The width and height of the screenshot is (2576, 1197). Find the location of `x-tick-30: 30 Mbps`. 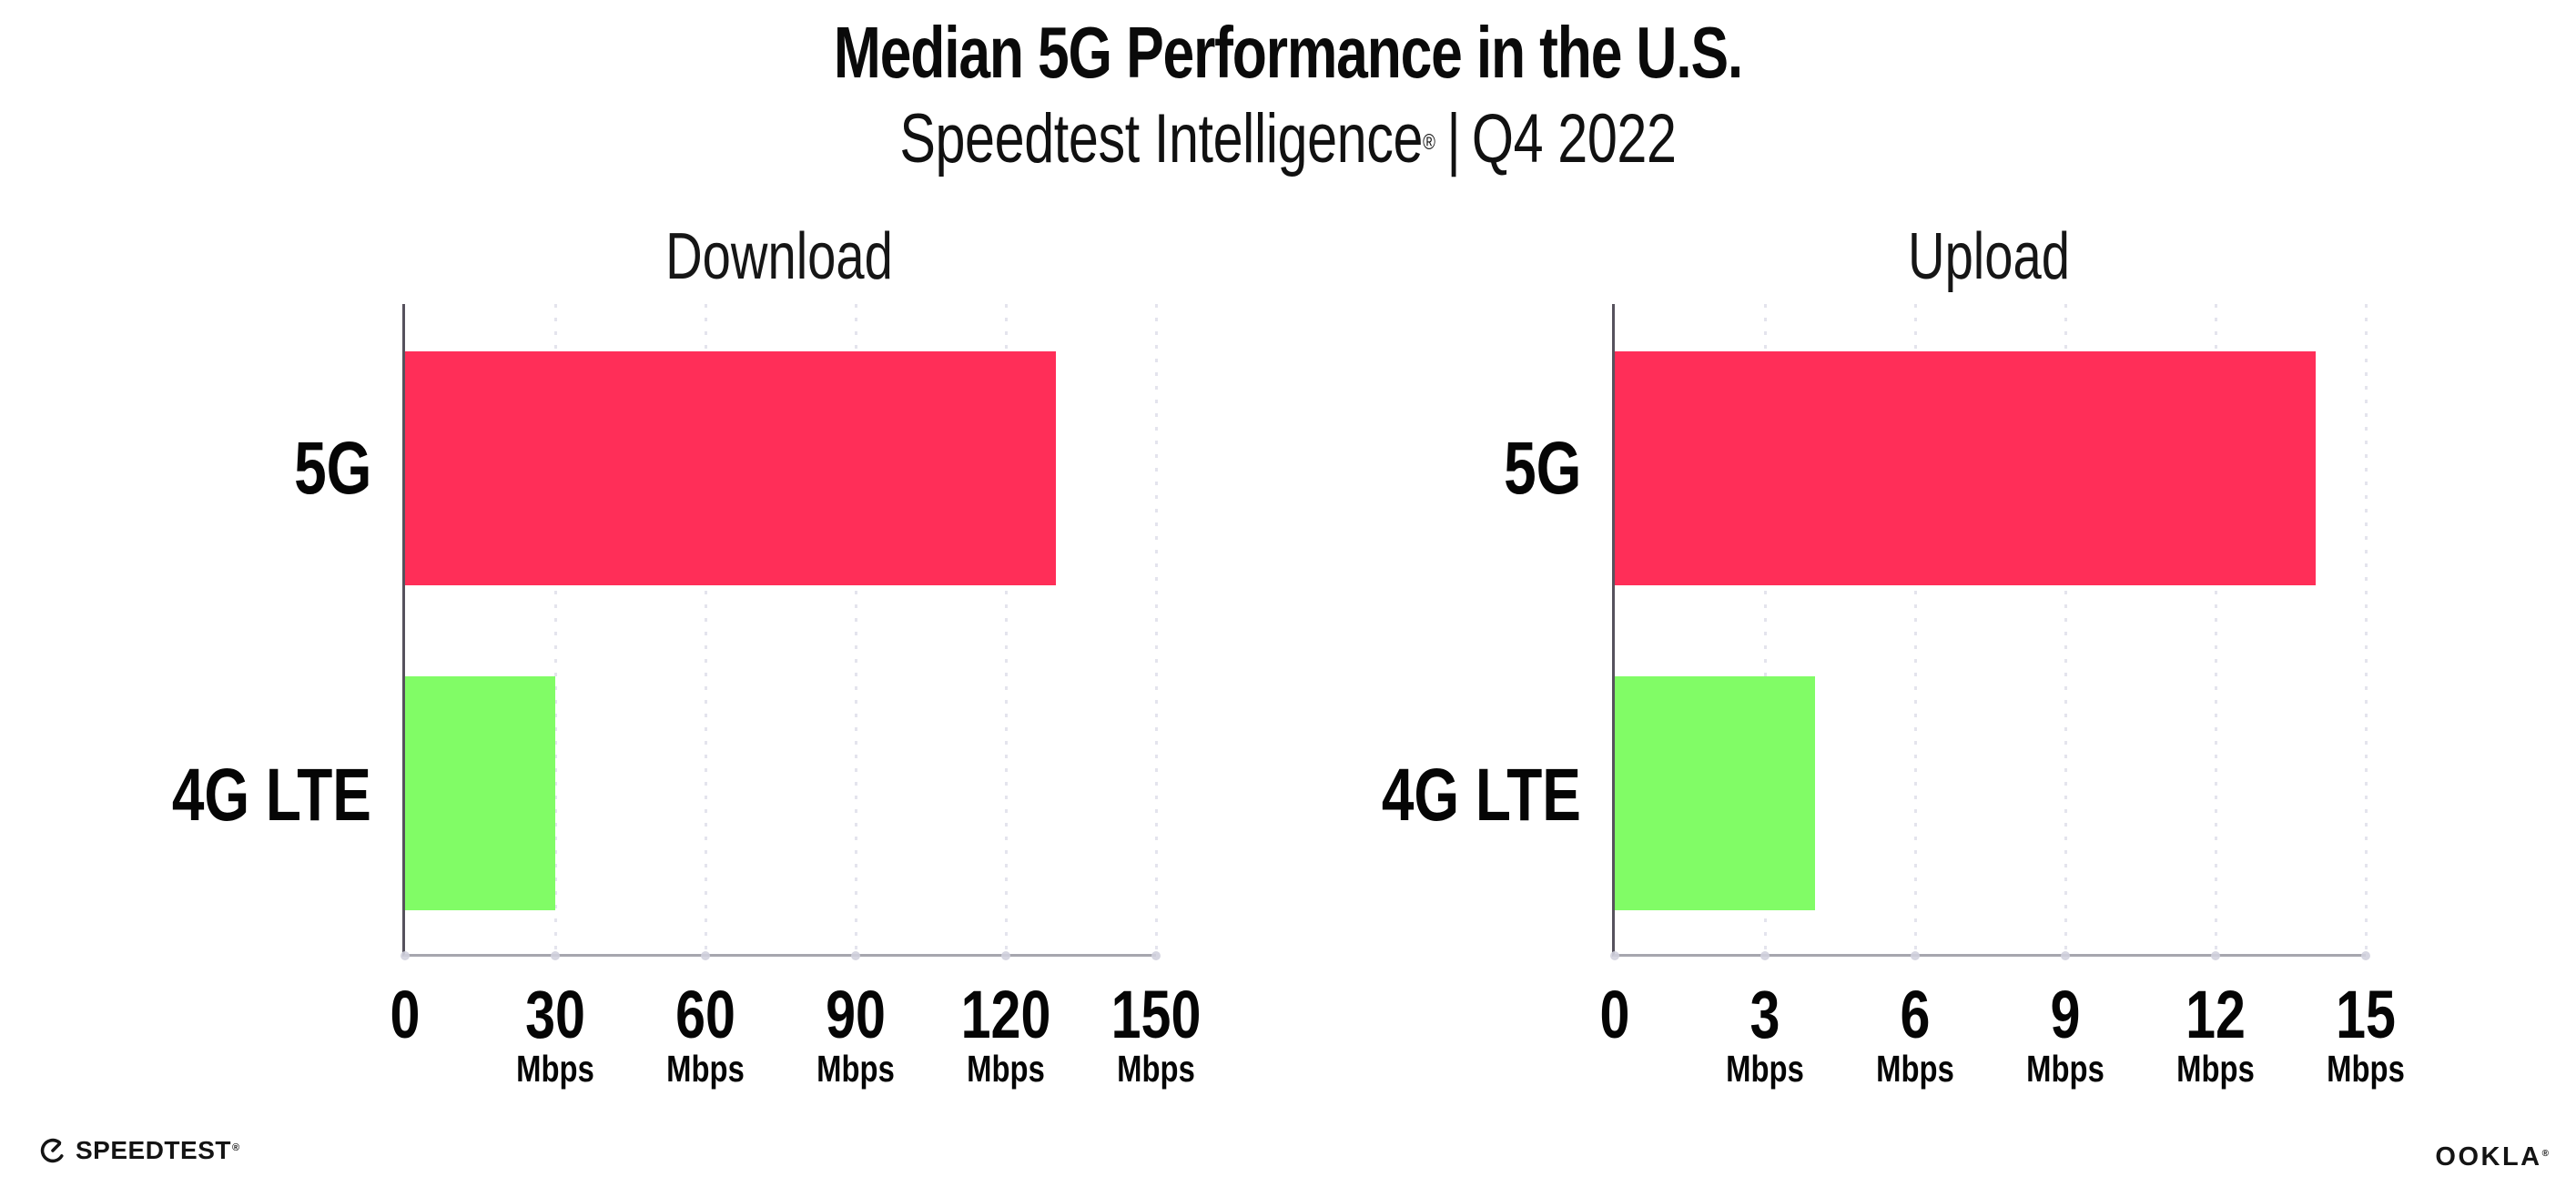

x-tick-30: 30 Mbps is located at coordinates (555, 1033).